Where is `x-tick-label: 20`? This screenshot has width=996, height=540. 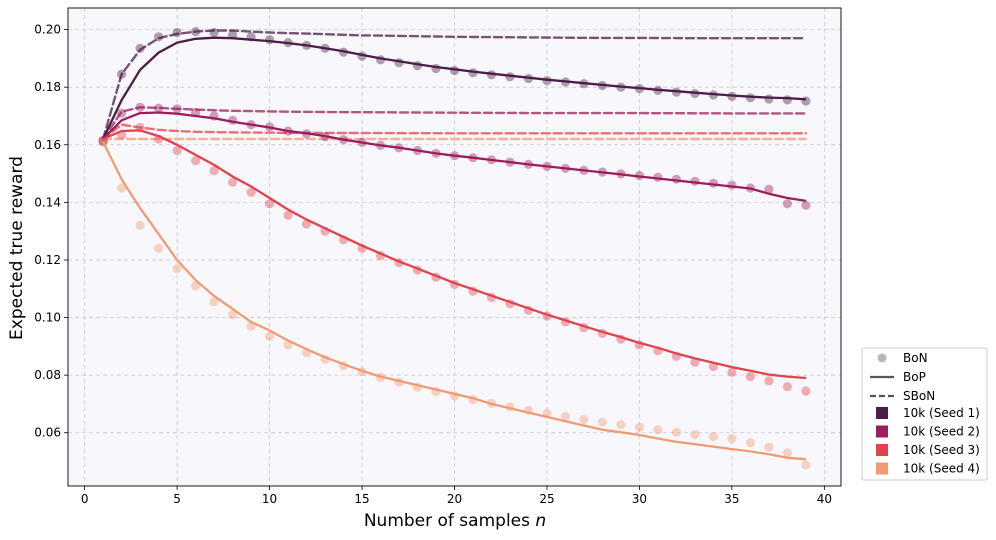 x-tick-label: 20 is located at coordinates (454, 499).